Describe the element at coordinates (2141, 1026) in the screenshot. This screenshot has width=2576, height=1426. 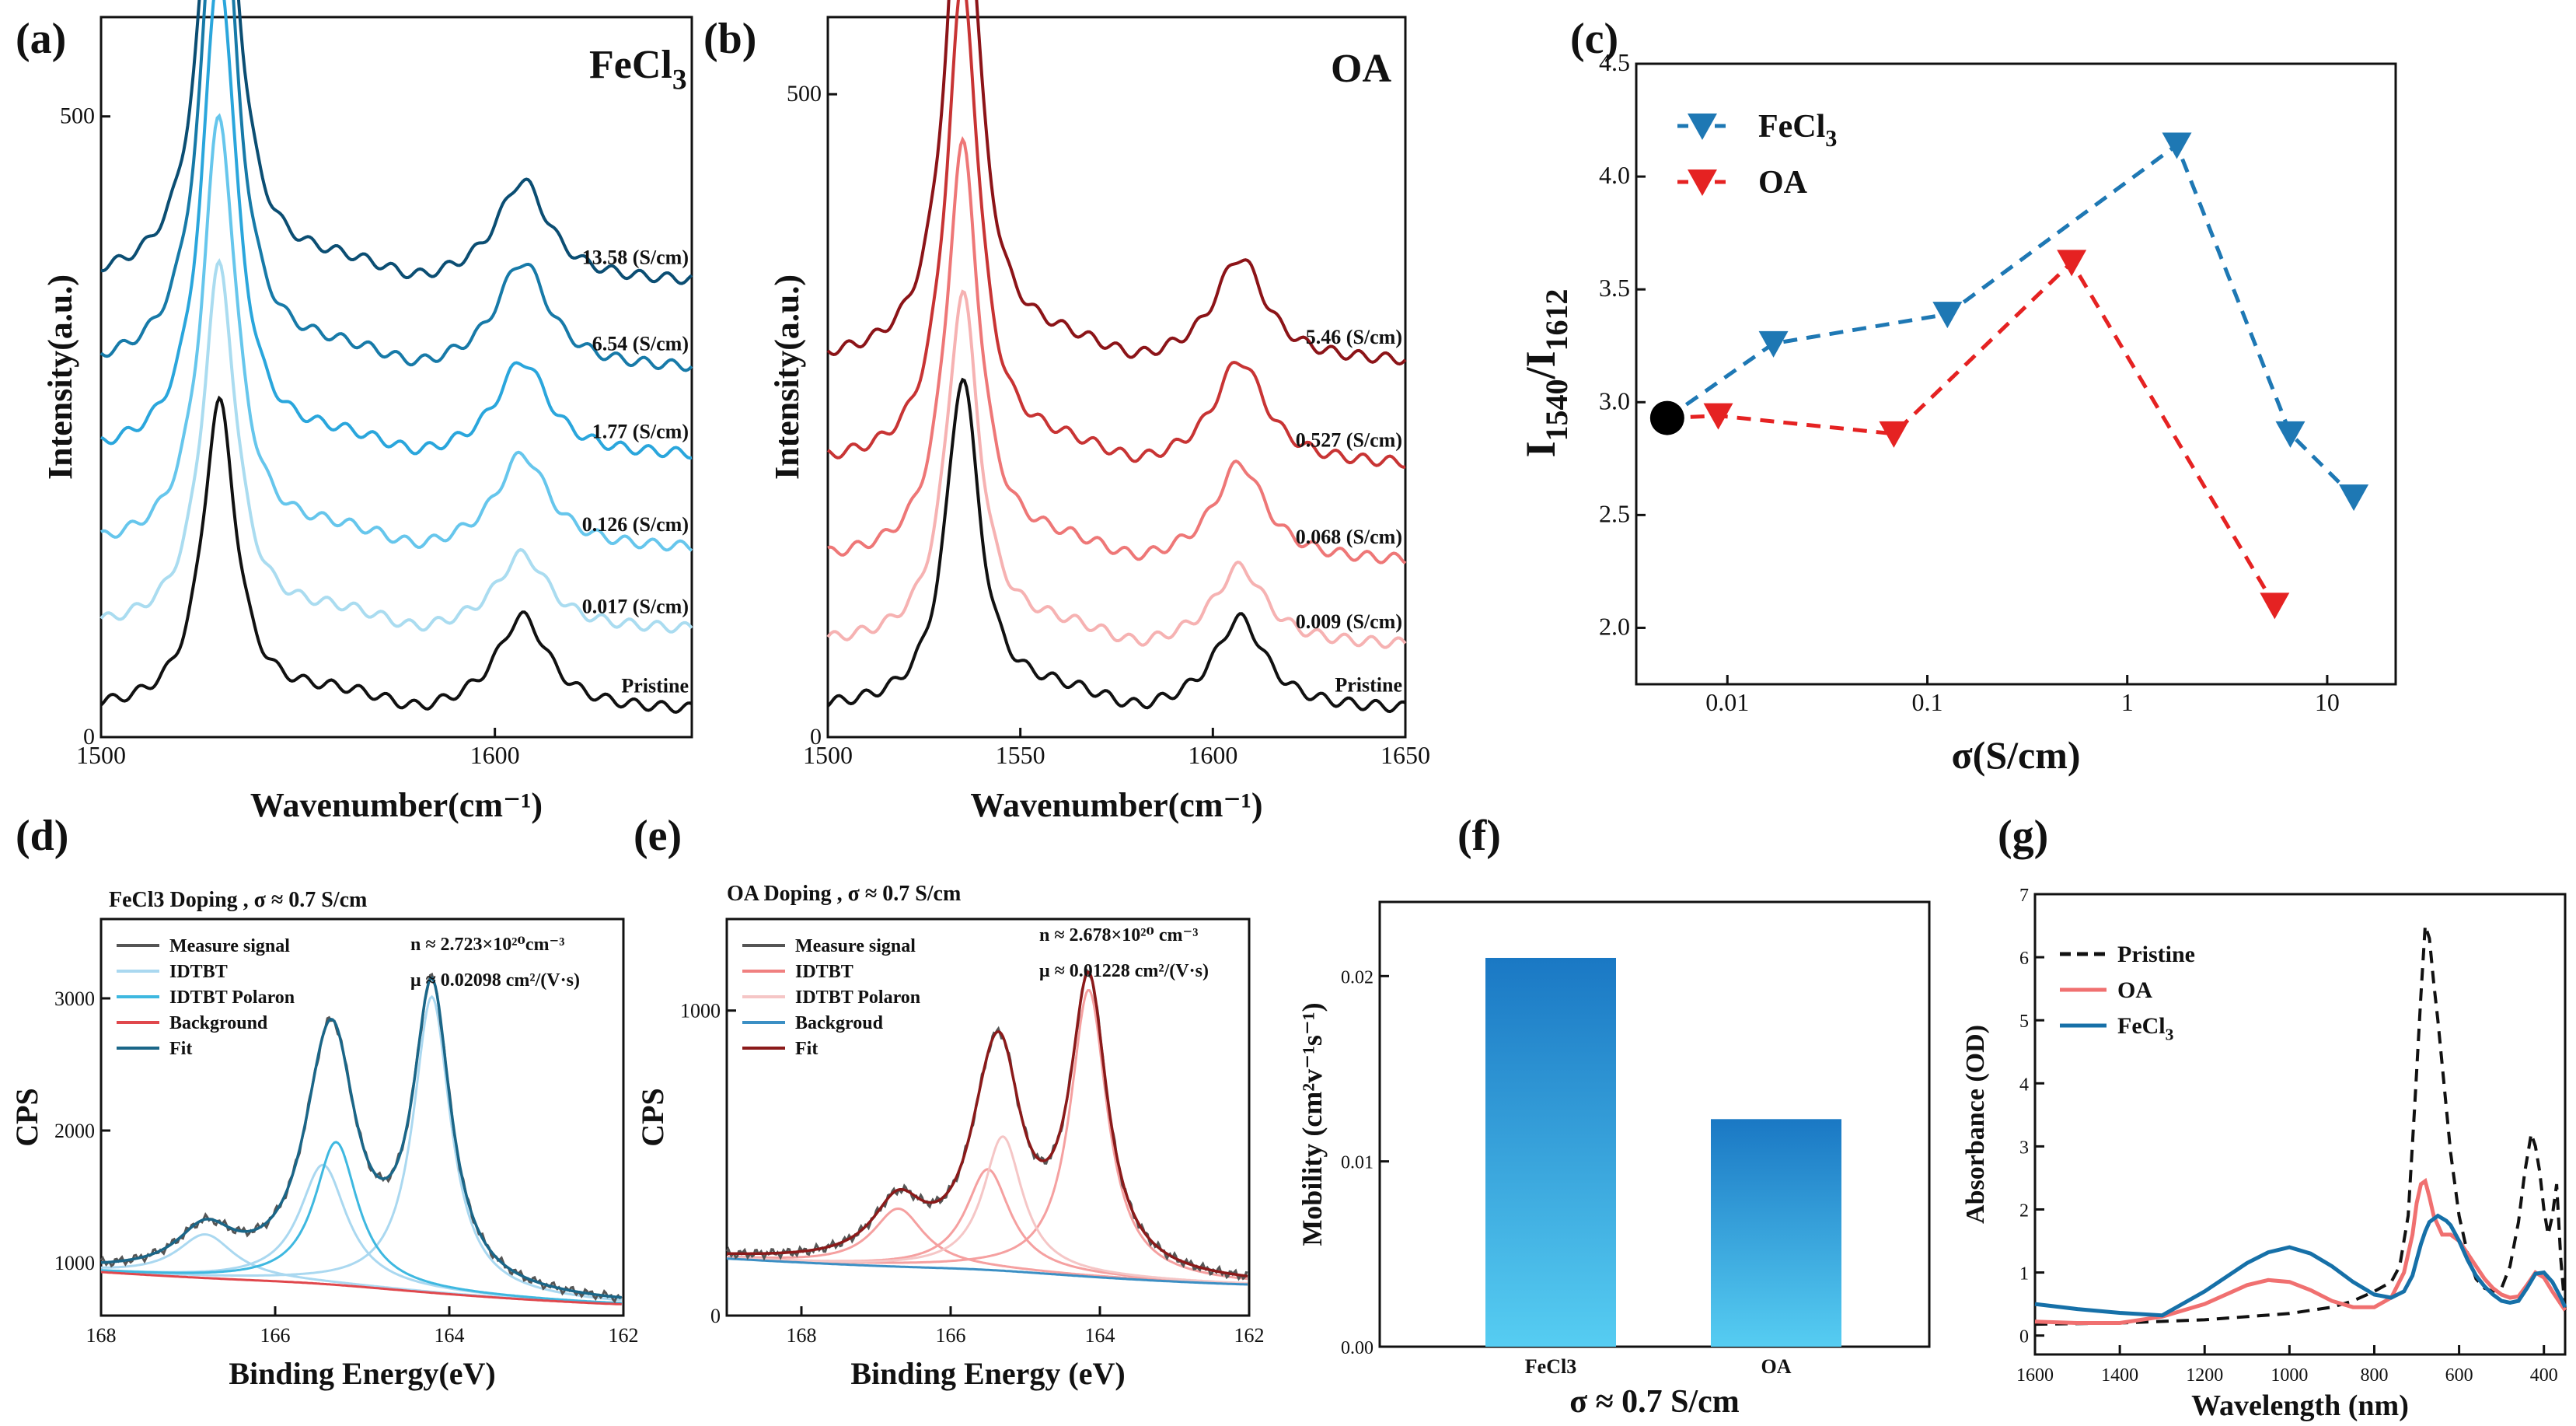
I see `legend-label-main: FeCl` at that location.